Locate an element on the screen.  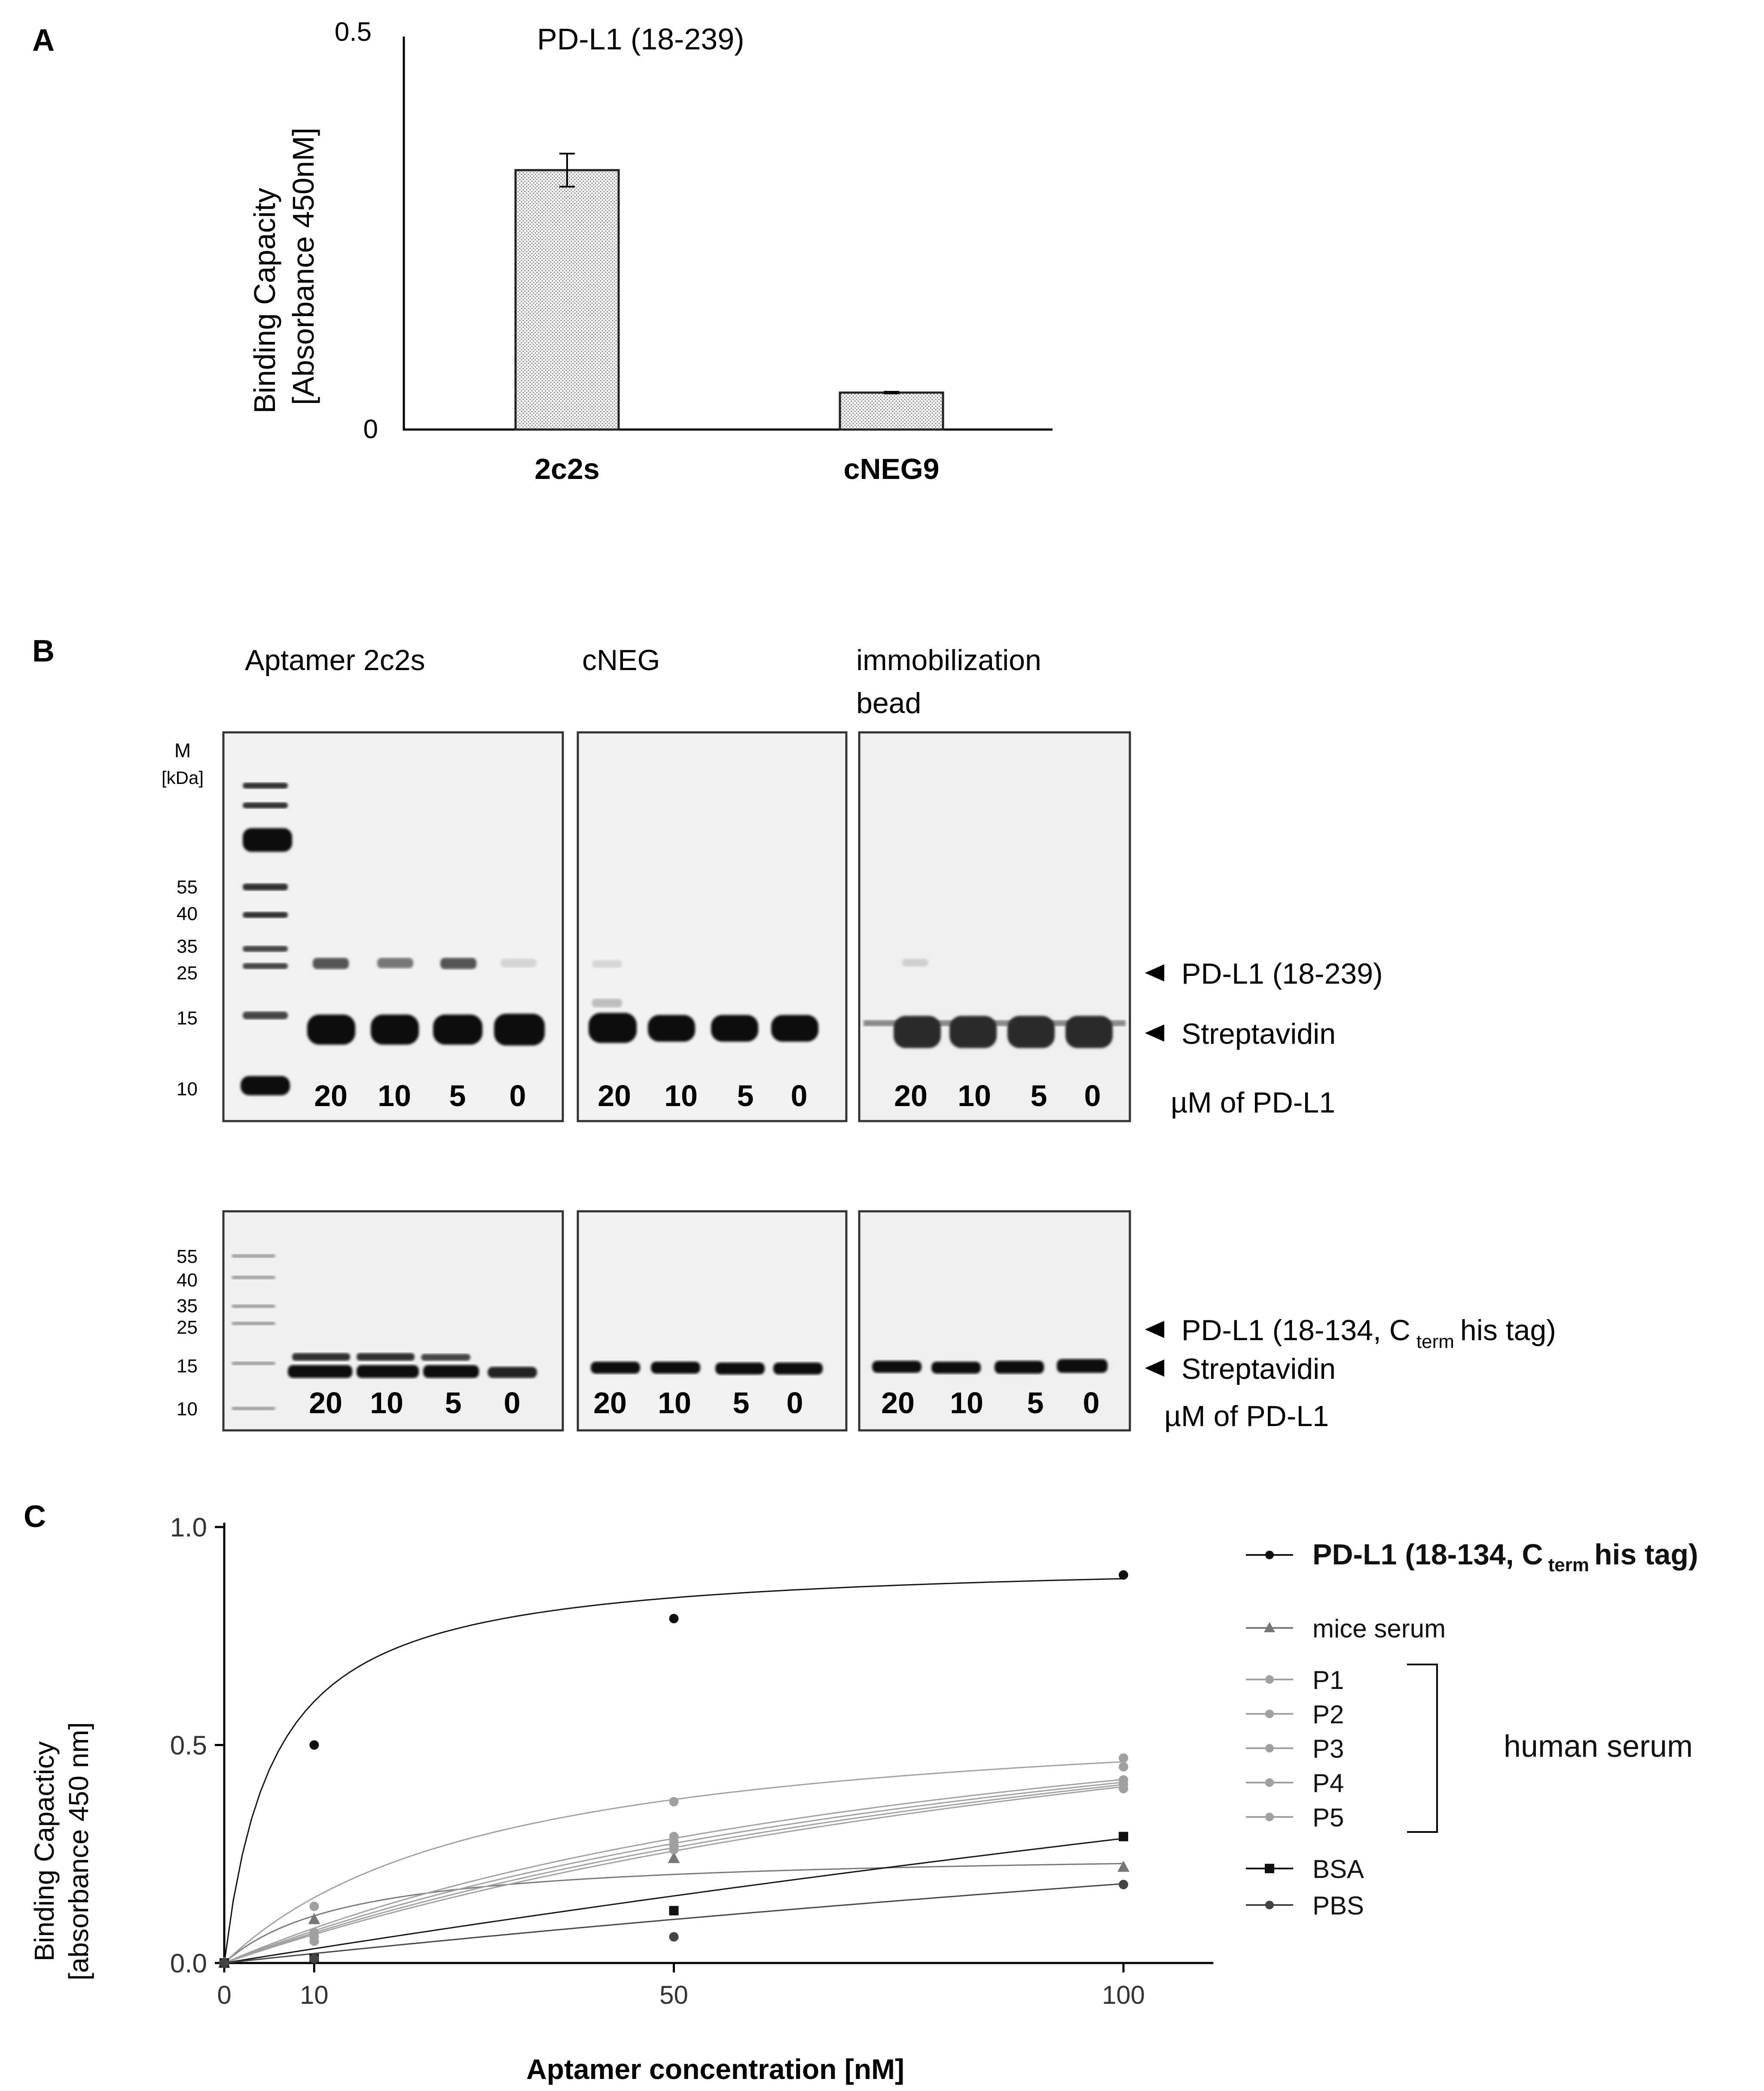
bottom-marker-label-40: 40 is located at coordinates (187, 1280).